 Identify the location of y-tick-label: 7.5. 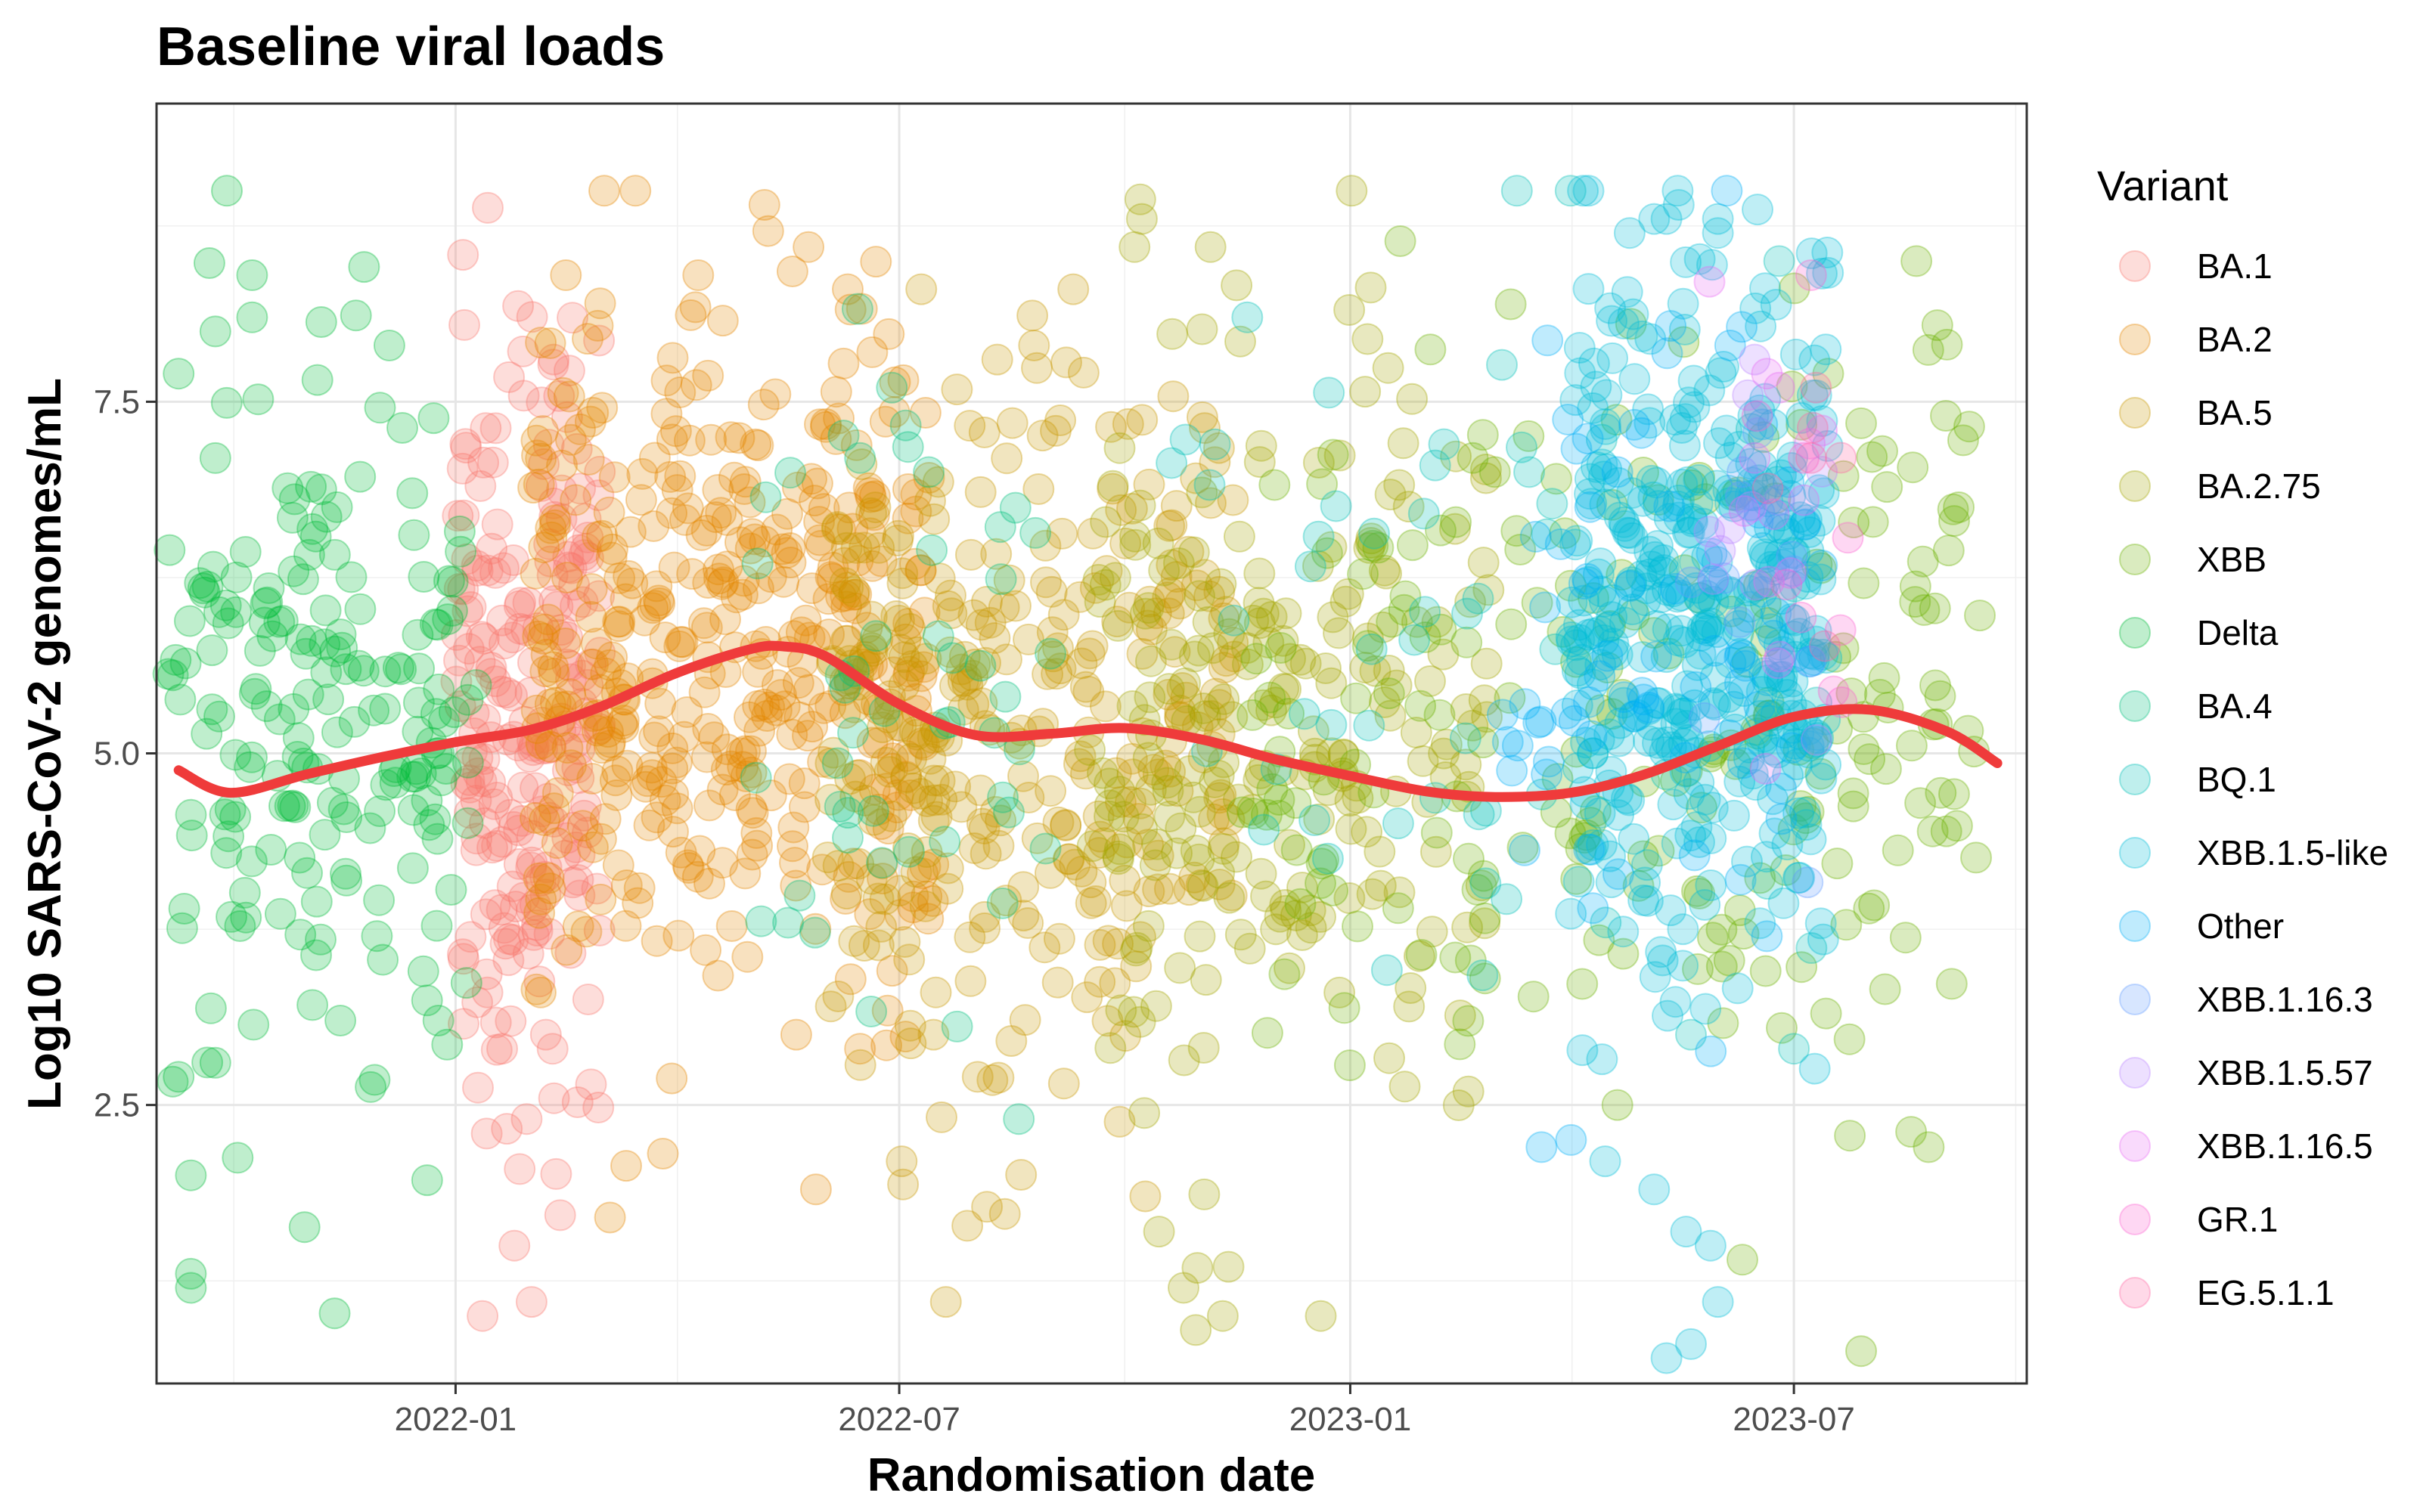
(117, 401).